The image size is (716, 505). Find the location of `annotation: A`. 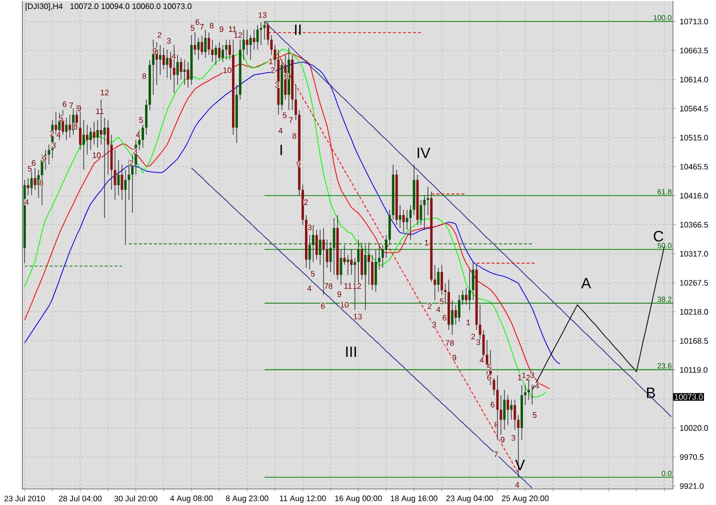

annotation: A is located at coordinates (586, 283).